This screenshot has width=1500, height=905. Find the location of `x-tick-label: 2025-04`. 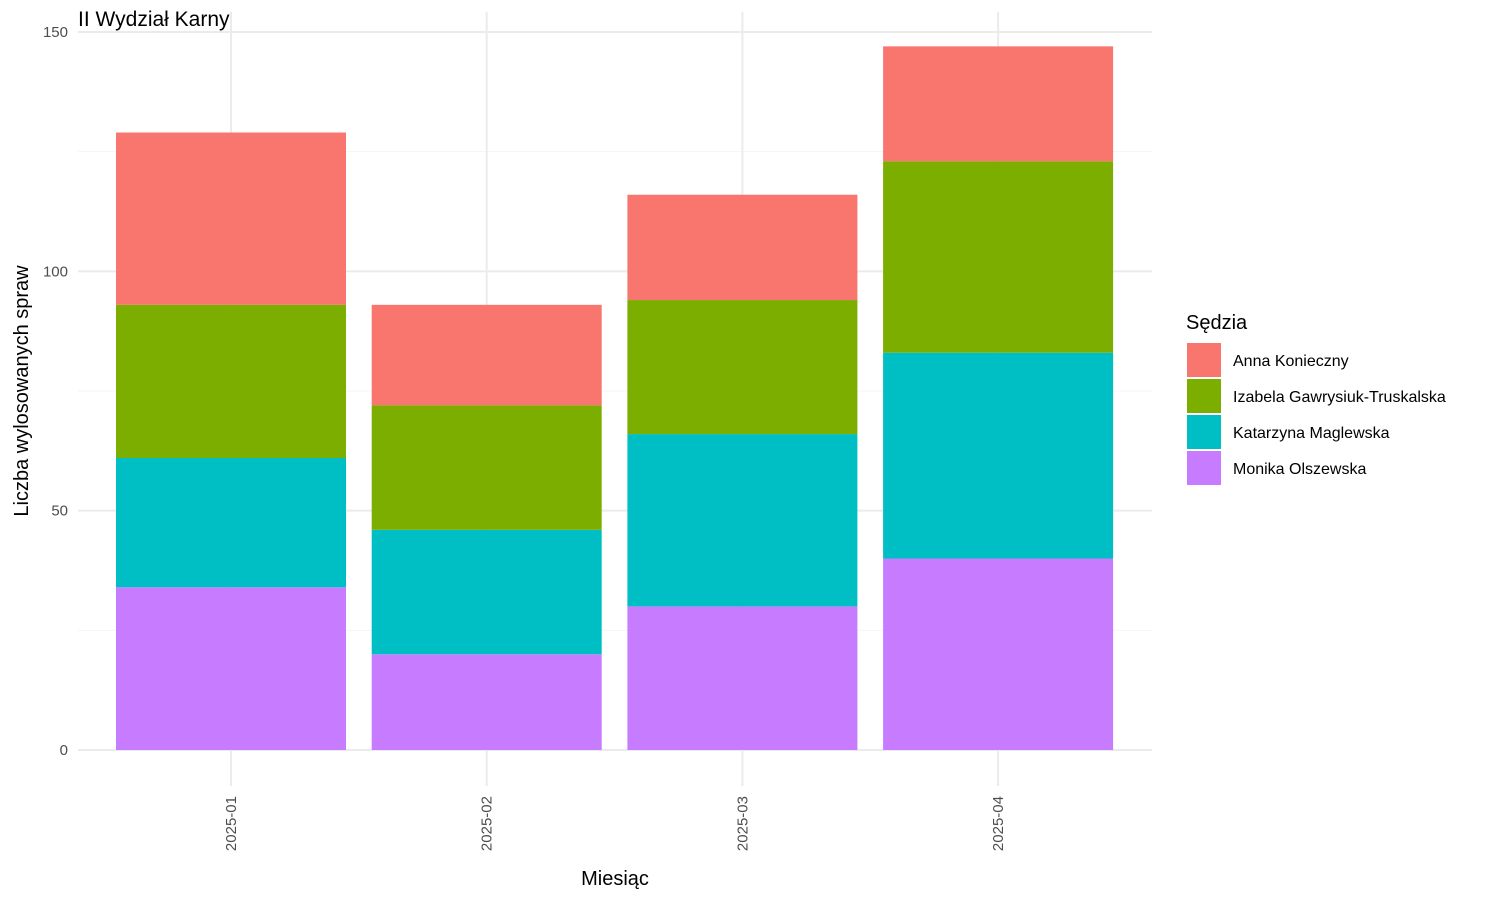

x-tick-label: 2025-04 is located at coordinates (998, 823).